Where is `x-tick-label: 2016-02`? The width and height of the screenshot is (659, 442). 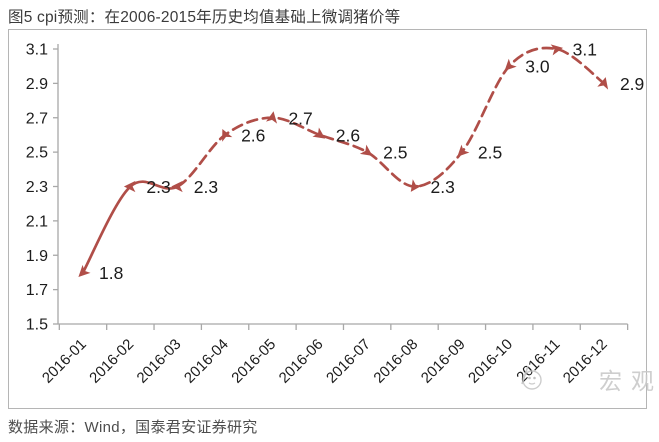 x-tick-label: 2016-02 is located at coordinates (111, 361).